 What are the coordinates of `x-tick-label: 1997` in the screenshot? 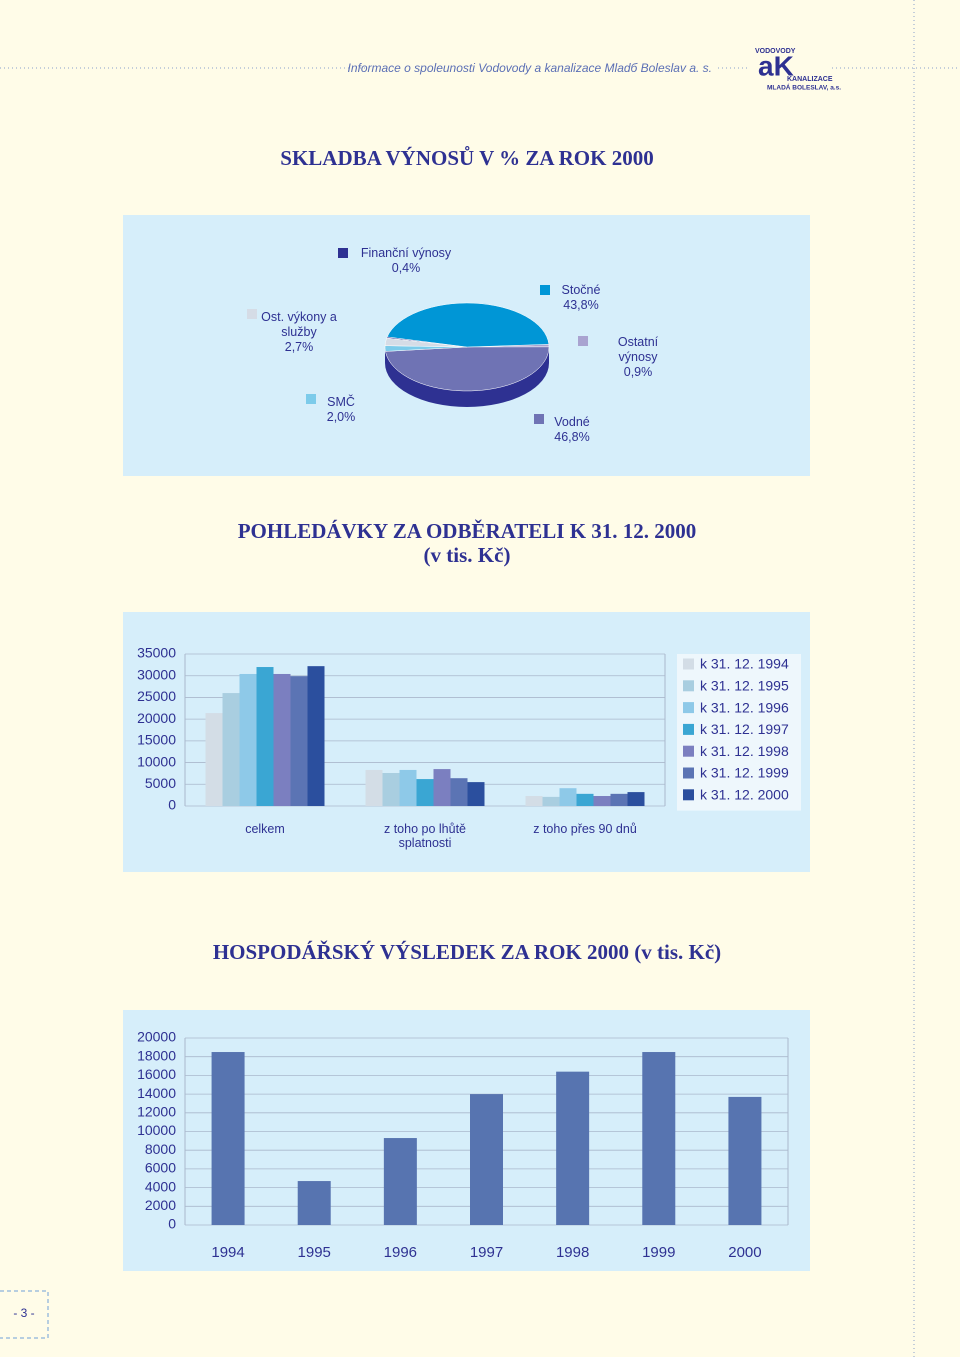 It's located at (486, 1252).